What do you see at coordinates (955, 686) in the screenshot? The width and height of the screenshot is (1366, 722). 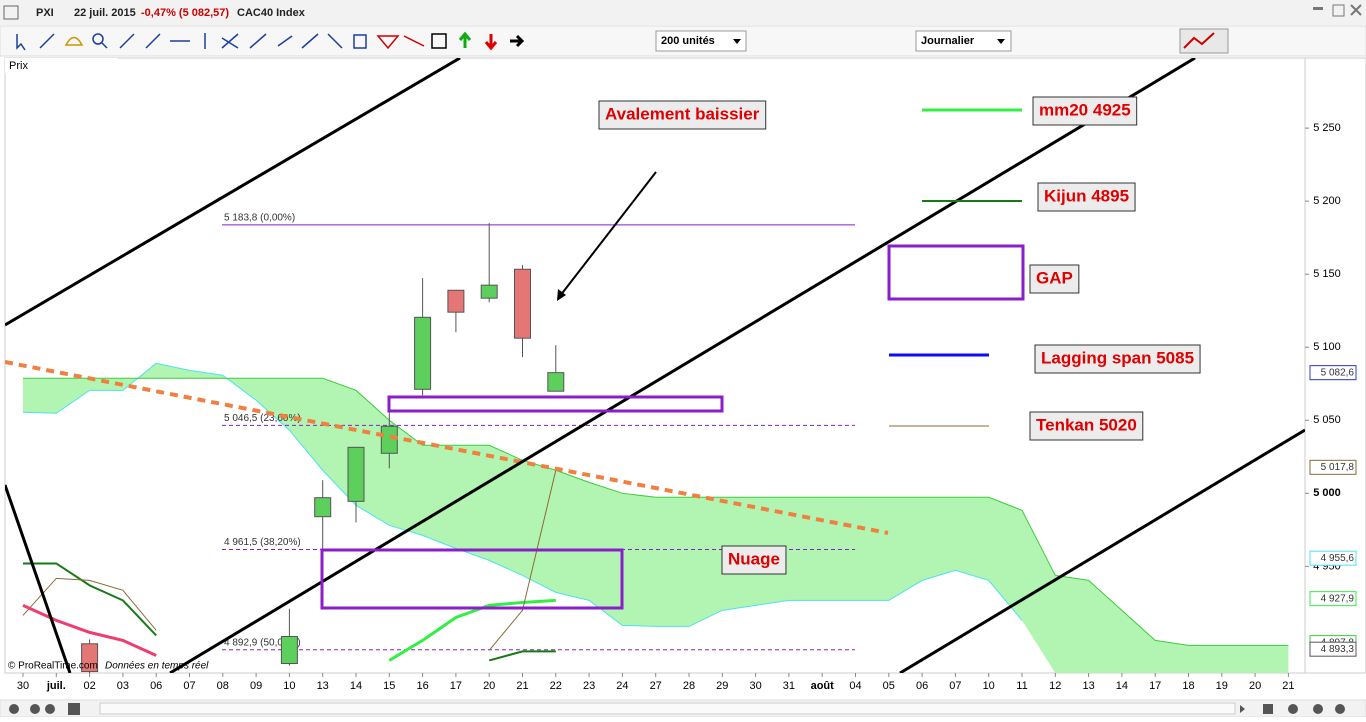 I see `x-tick-label: 07` at bounding box center [955, 686].